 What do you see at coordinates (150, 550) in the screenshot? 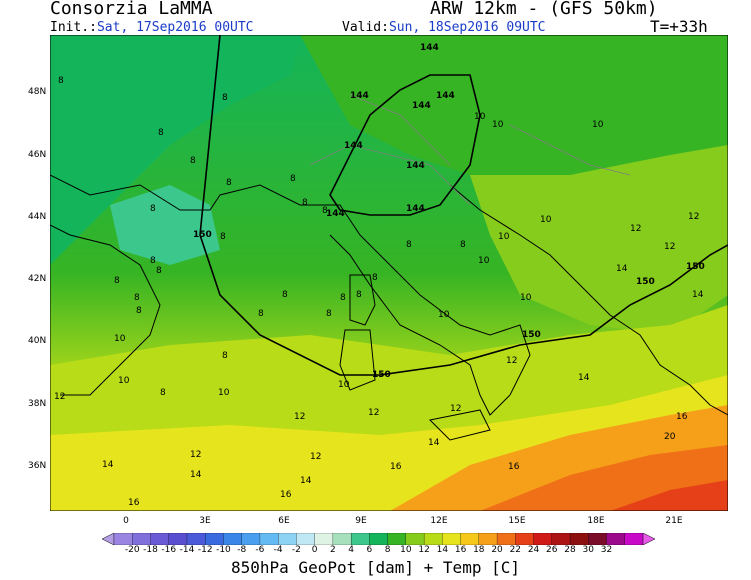
I see `colorbar-tick-label: -18` at bounding box center [150, 550].